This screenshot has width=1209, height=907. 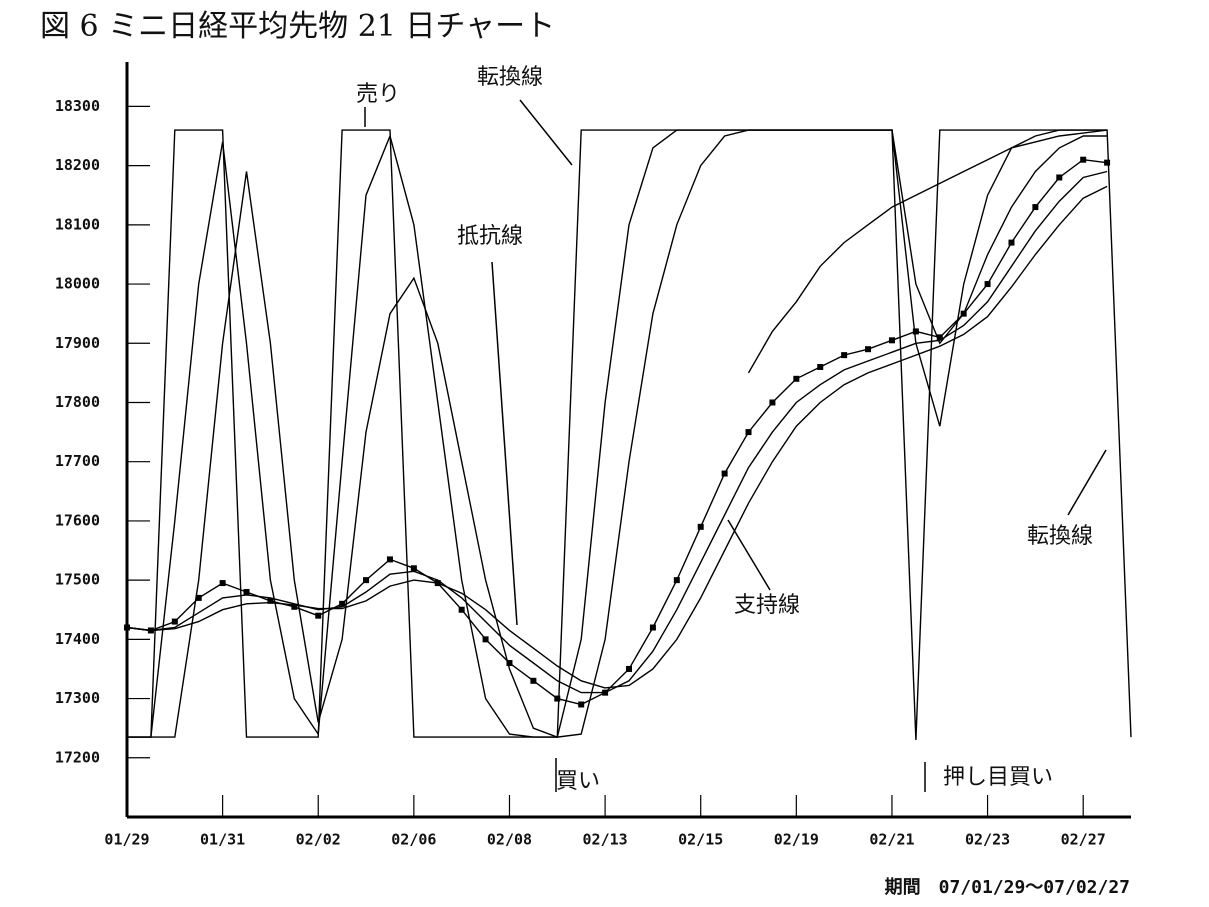 I want to click on chart-title: 図 6 ミニ日経平均先物 21 日チャート, so click(x=297, y=26).